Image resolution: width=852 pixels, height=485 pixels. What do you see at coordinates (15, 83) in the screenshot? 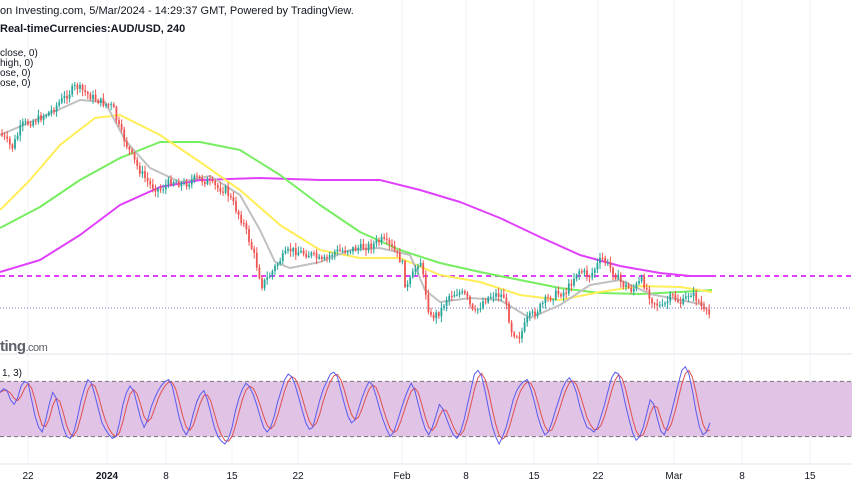
I see `legend-line-4: ose, 0)` at bounding box center [15, 83].